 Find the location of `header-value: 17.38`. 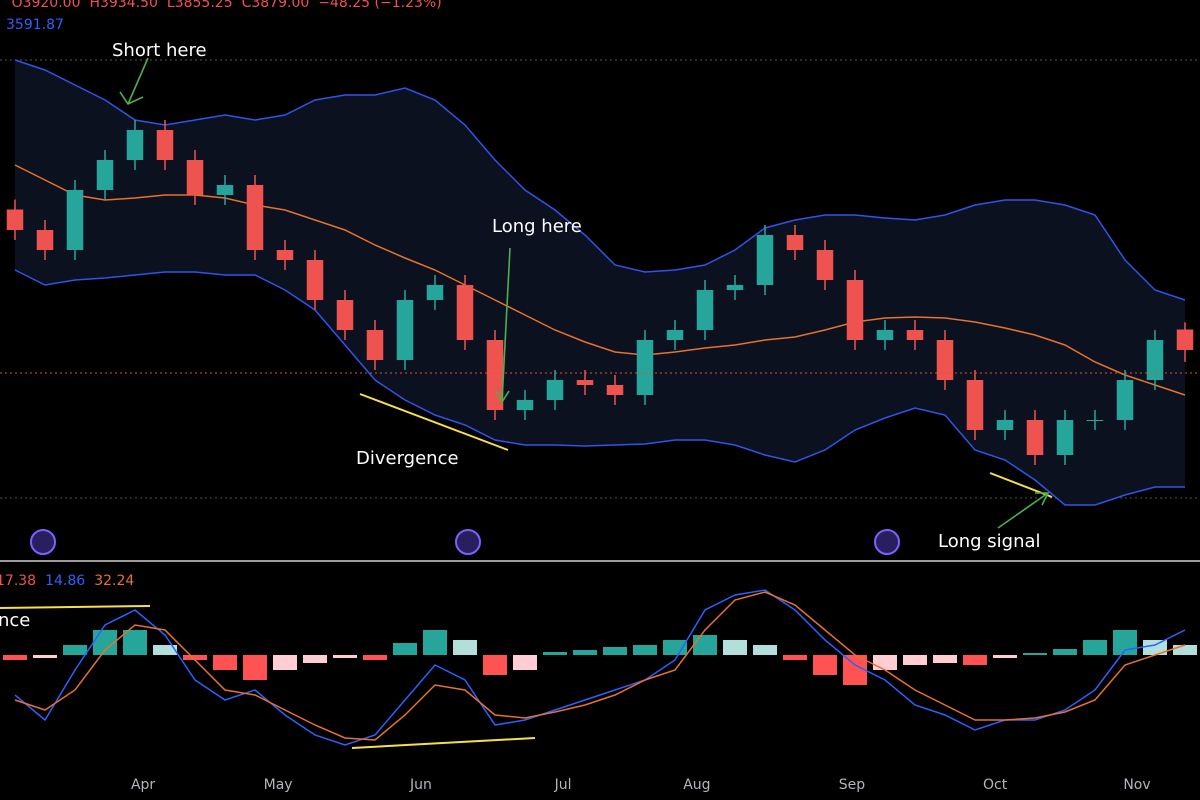

header-value: 17.38 is located at coordinates (18, 581).